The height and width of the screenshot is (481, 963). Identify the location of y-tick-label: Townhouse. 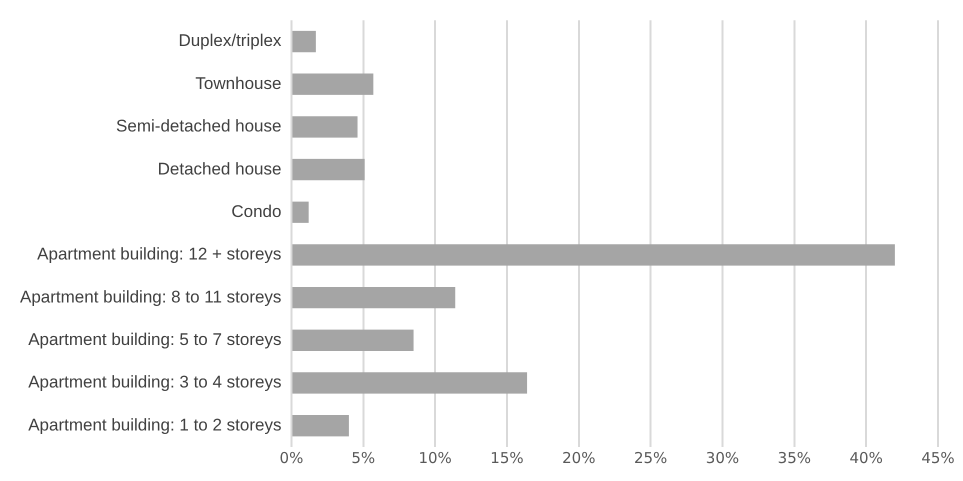
(238, 83).